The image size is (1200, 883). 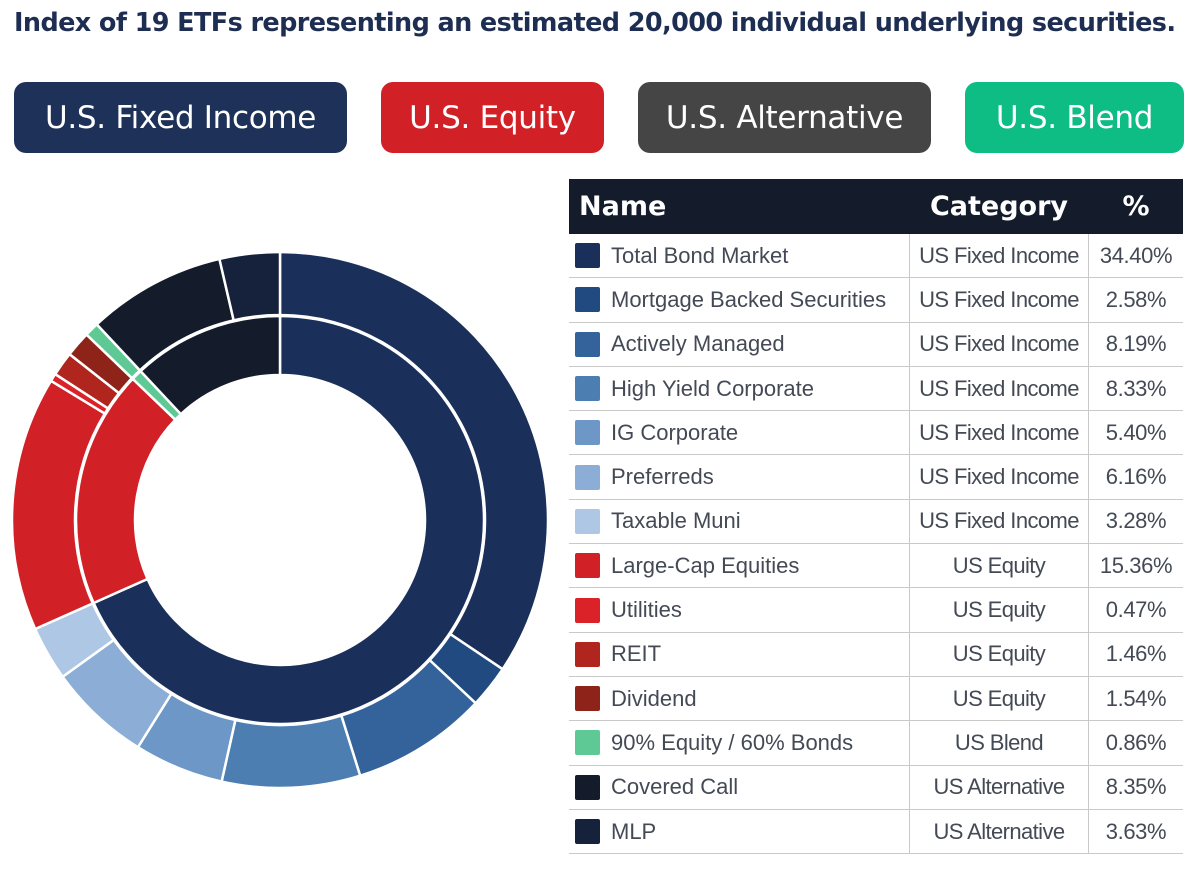 I want to click on cell-percent: 0.86%, so click(x=1136, y=742).